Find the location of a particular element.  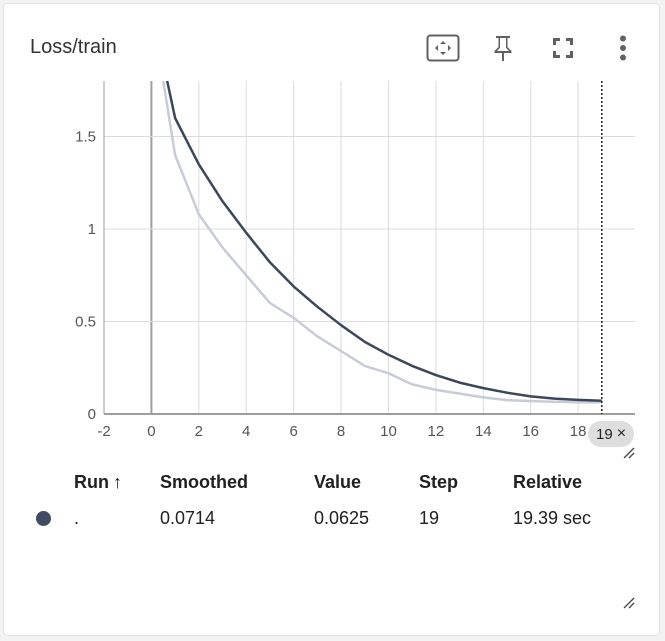

chart-resize-handle-icon is located at coordinates (629, 452).